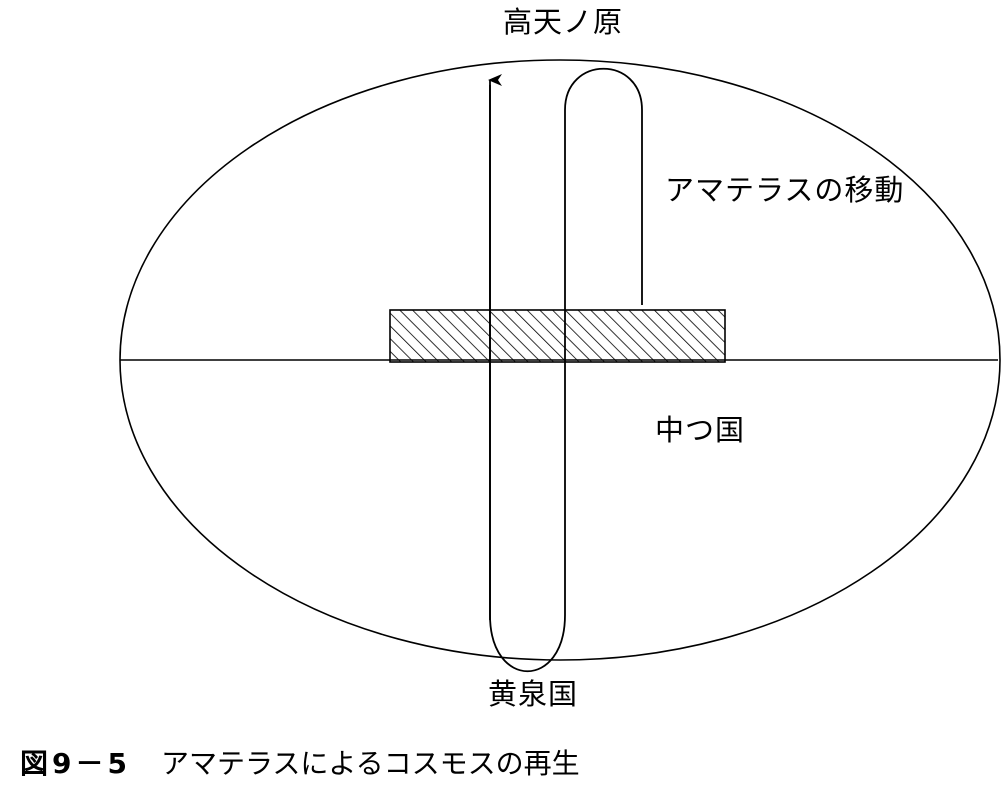  Describe the element at coordinates (785, 190) in the screenshot. I see `label-amaterasu-movement: アマテラスの移動` at that location.